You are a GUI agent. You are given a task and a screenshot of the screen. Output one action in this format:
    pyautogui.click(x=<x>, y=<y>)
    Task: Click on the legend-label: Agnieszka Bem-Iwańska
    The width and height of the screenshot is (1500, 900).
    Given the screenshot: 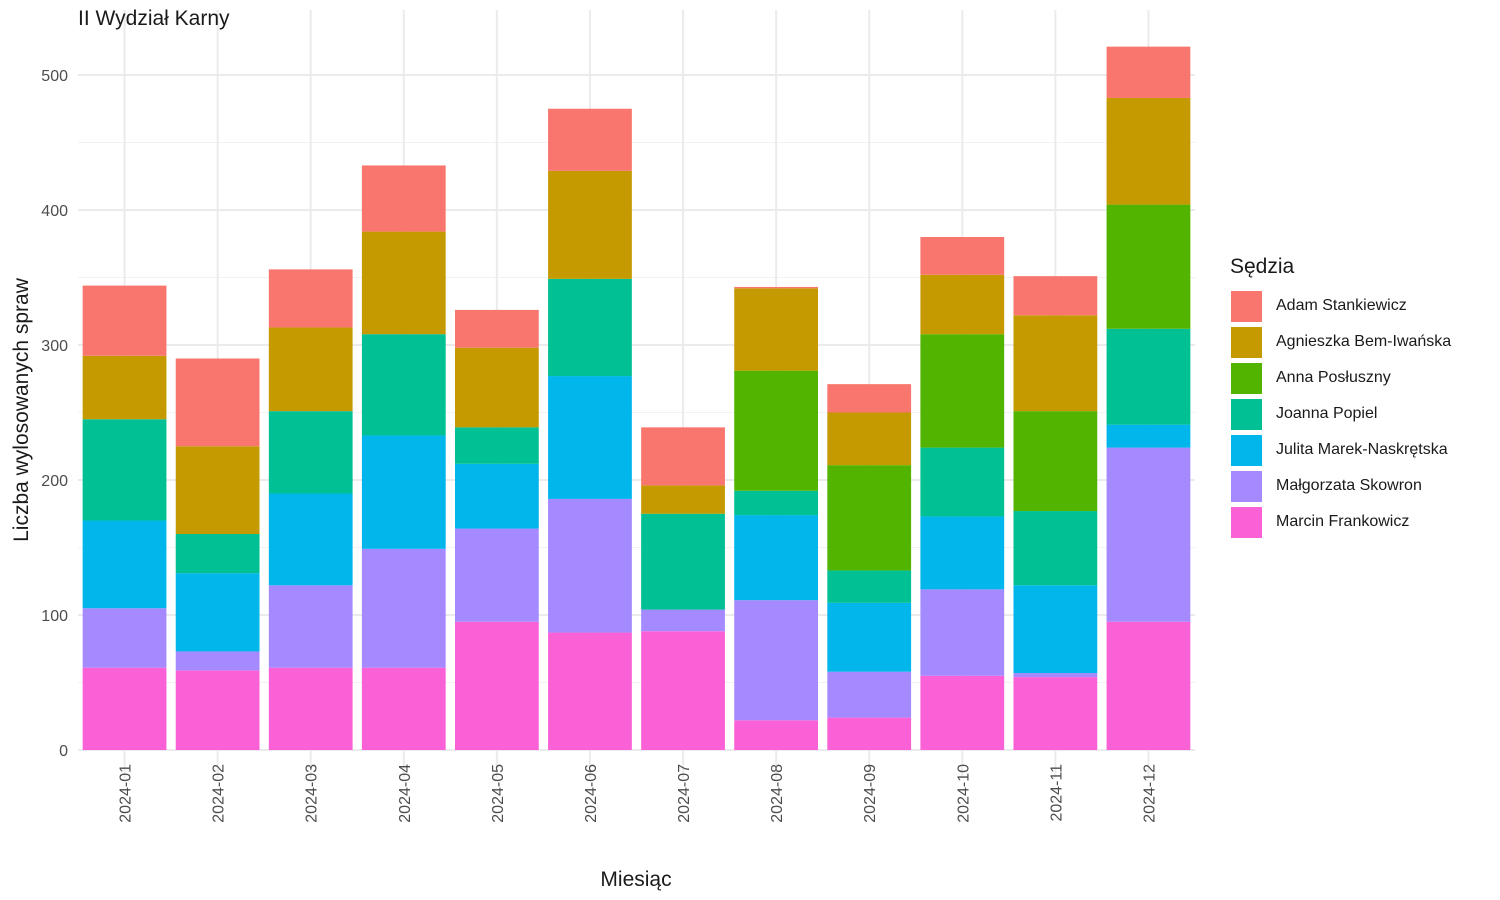 What is the action you would take?
    pyautogui.click(x=1364, y=341)
    